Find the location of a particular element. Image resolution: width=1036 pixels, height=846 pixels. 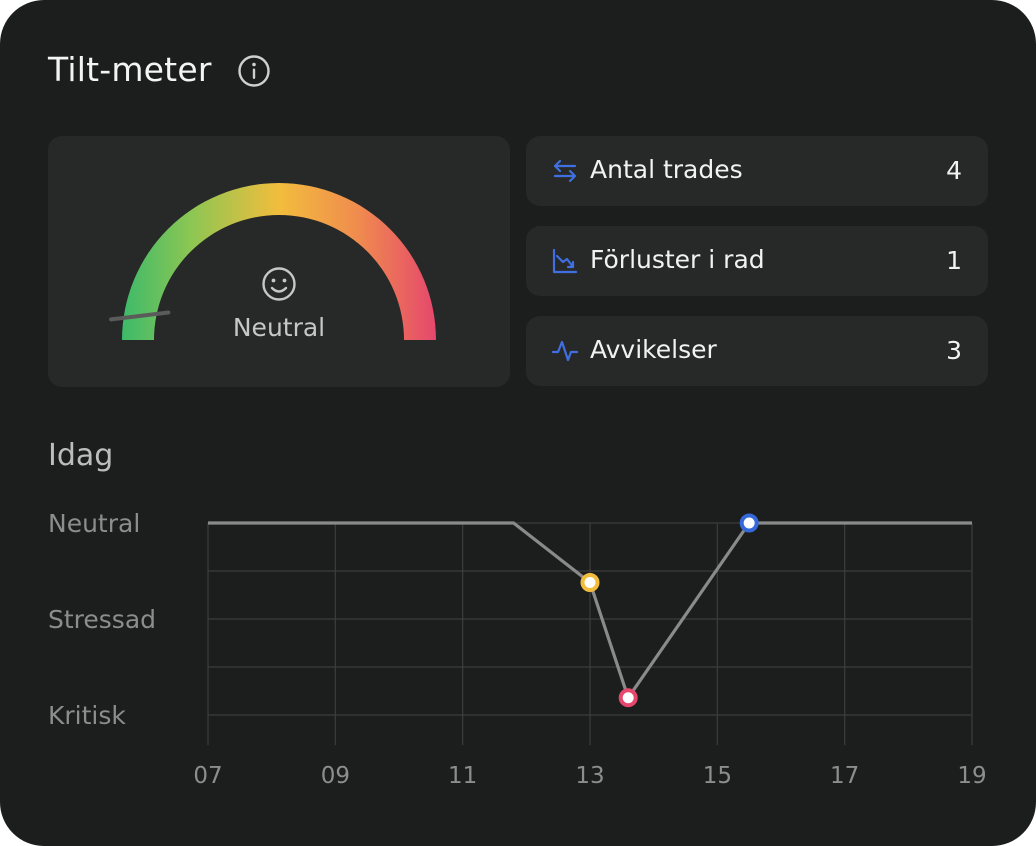

stat-card-deviations: Avvikelser 3 is located at coordinates (757, 351).